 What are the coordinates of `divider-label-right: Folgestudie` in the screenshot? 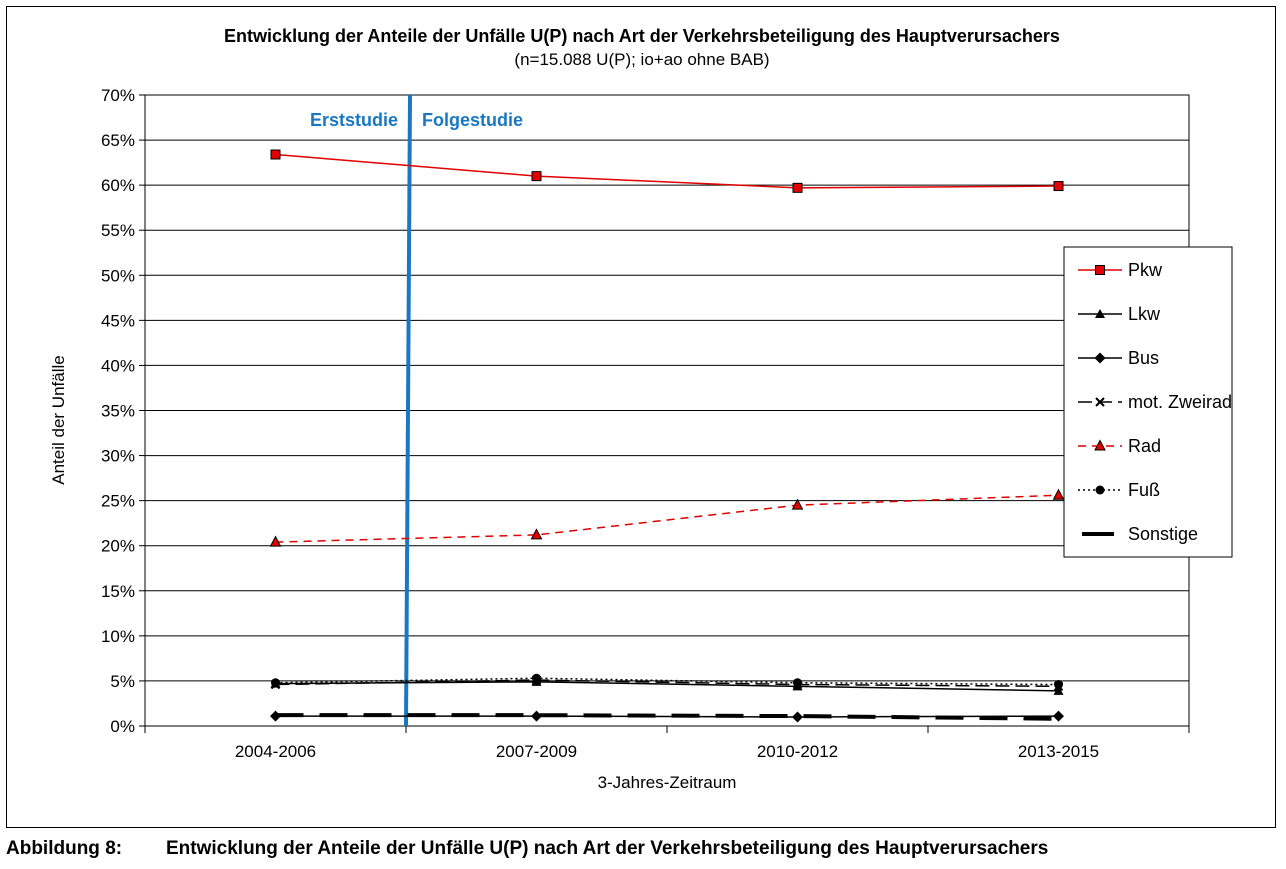 It's located at (472, 120).